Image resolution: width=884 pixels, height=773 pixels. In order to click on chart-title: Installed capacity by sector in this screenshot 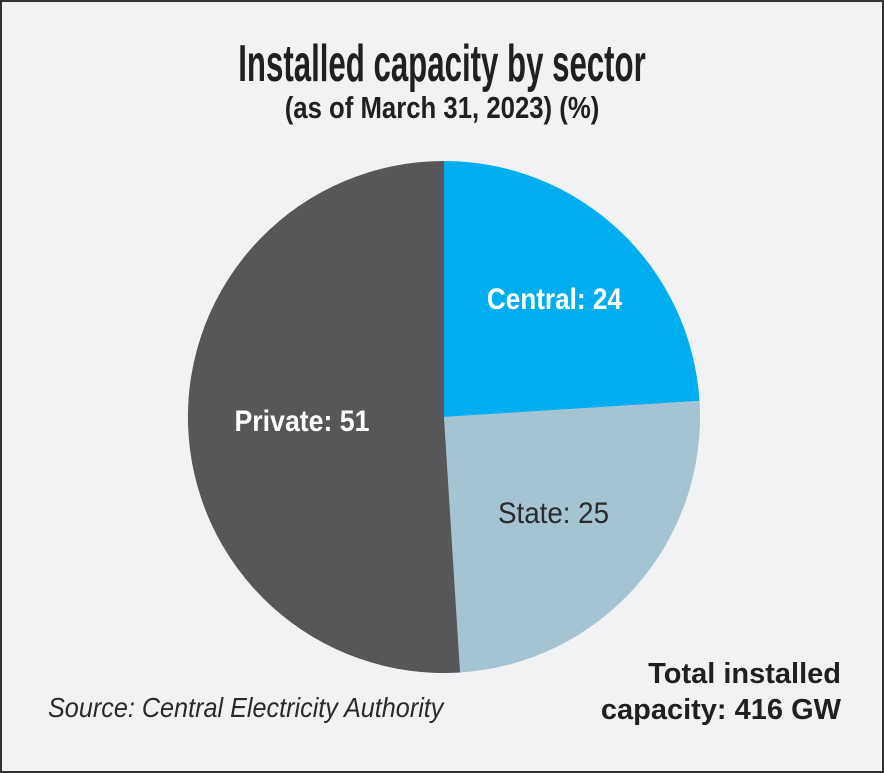, I will do `click(442, 64)`.